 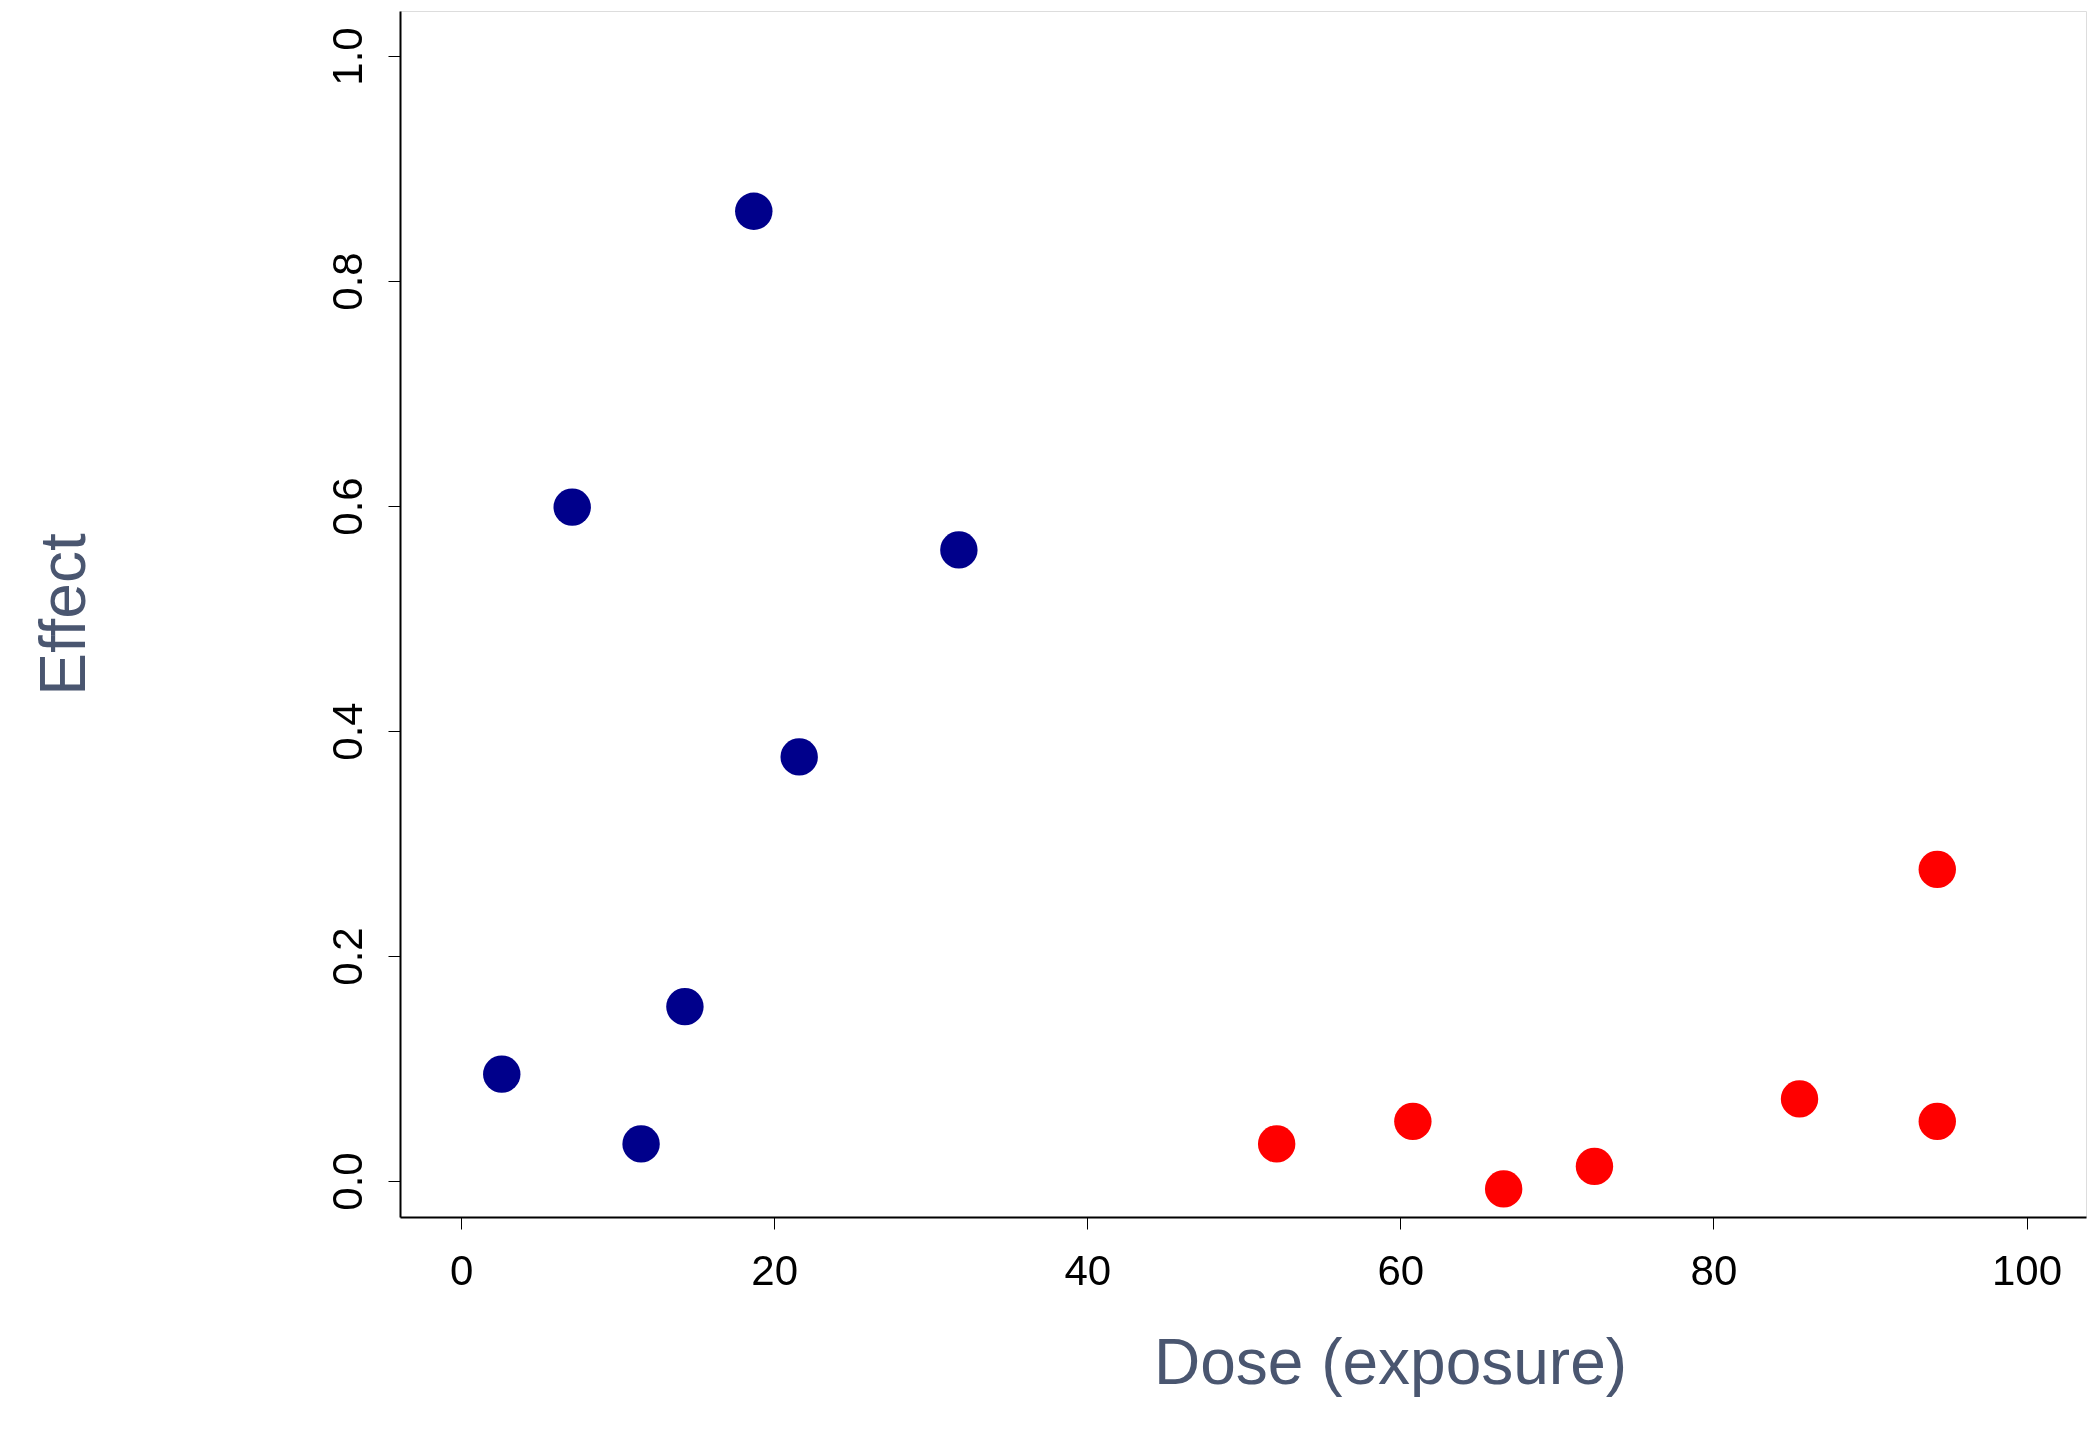 I want to click on x-tick-label: 0, so click(x=461, y=1270).